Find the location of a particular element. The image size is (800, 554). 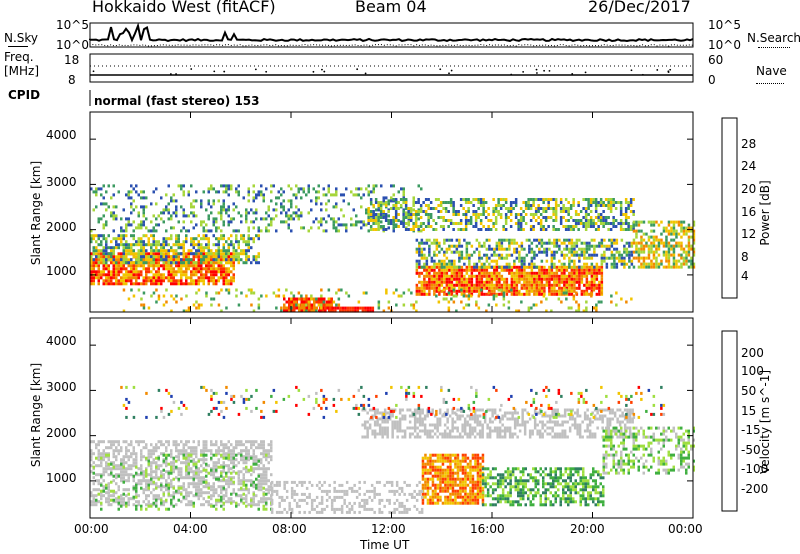

power-ytick-3000: 3000 is located at coordinates (61, 182).